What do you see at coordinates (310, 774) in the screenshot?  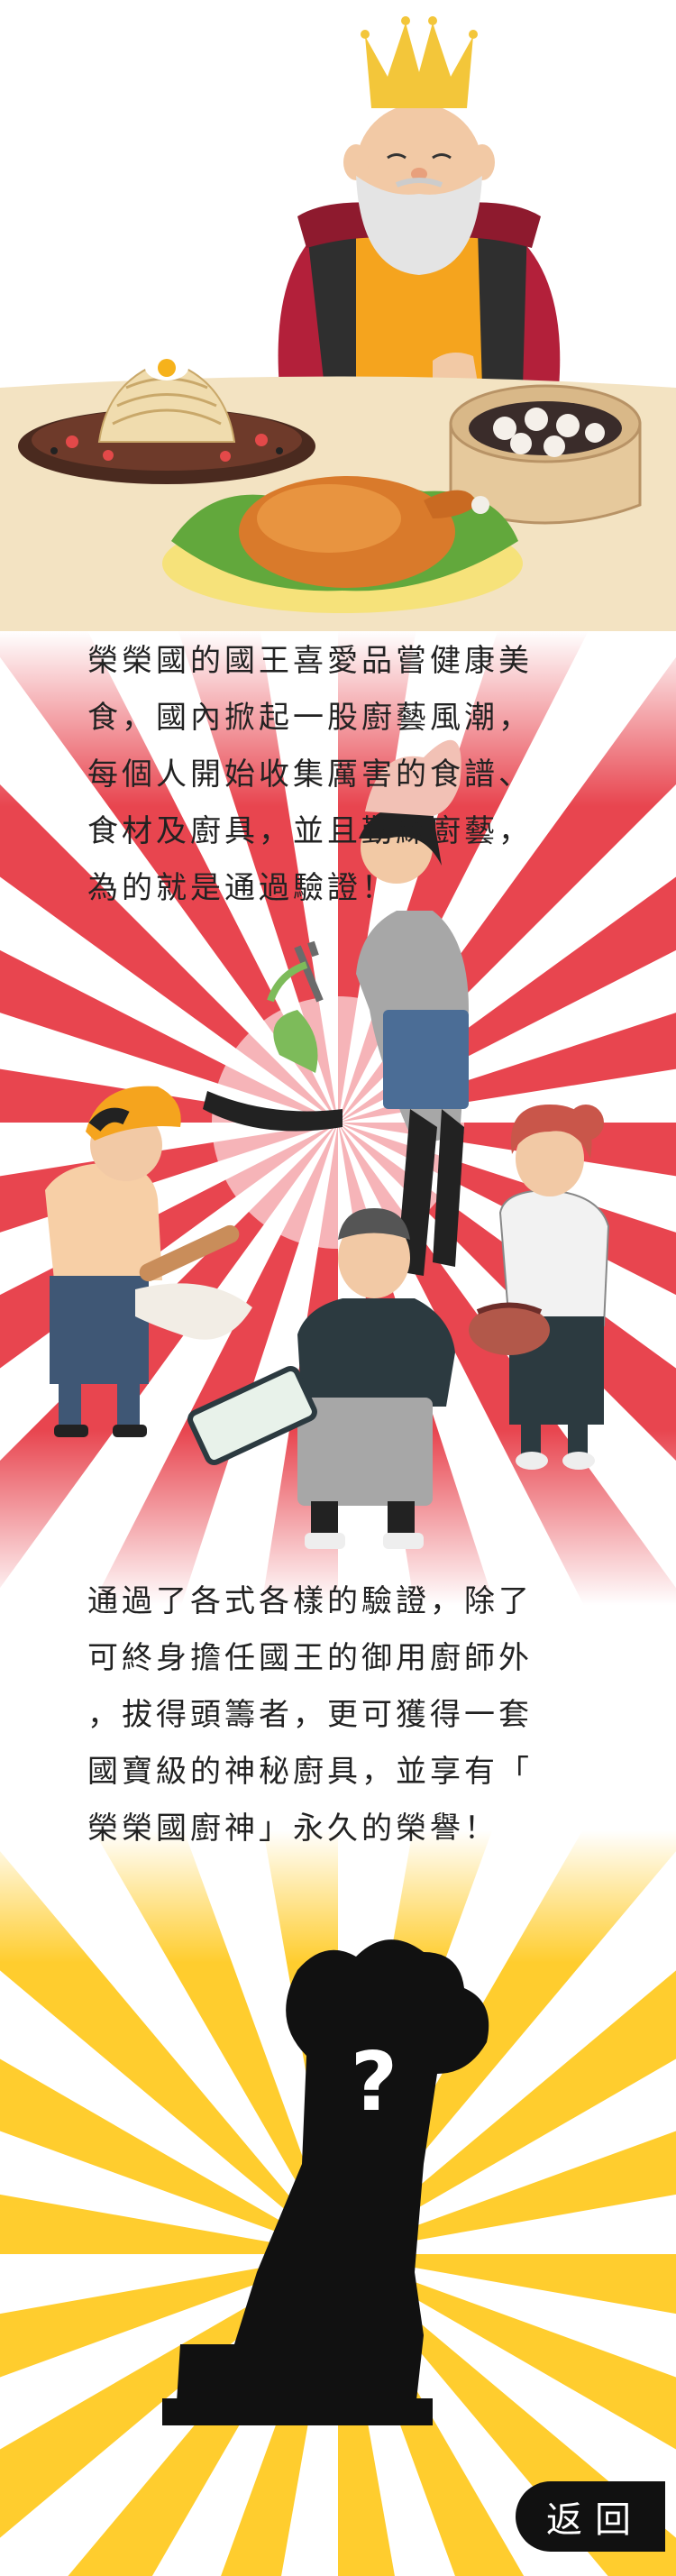 I see `story-line: 每個人開始收集厲害的食譜、` at bounding box center [310, 774].